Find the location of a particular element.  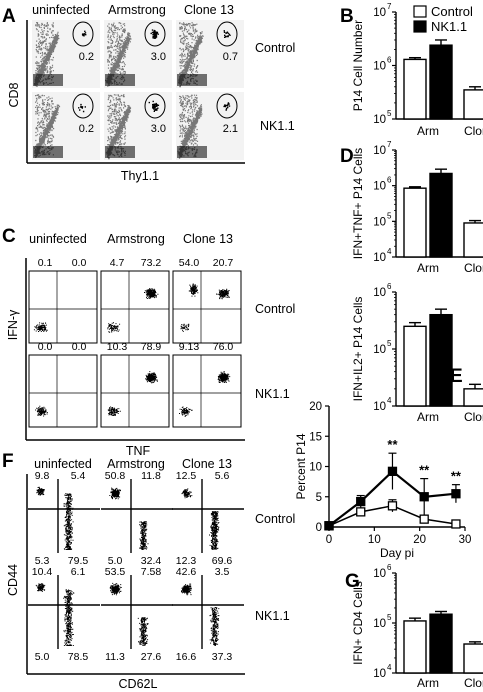

panel-f-condition-armstrong: Armstrong is located at coordinates (136, 464).